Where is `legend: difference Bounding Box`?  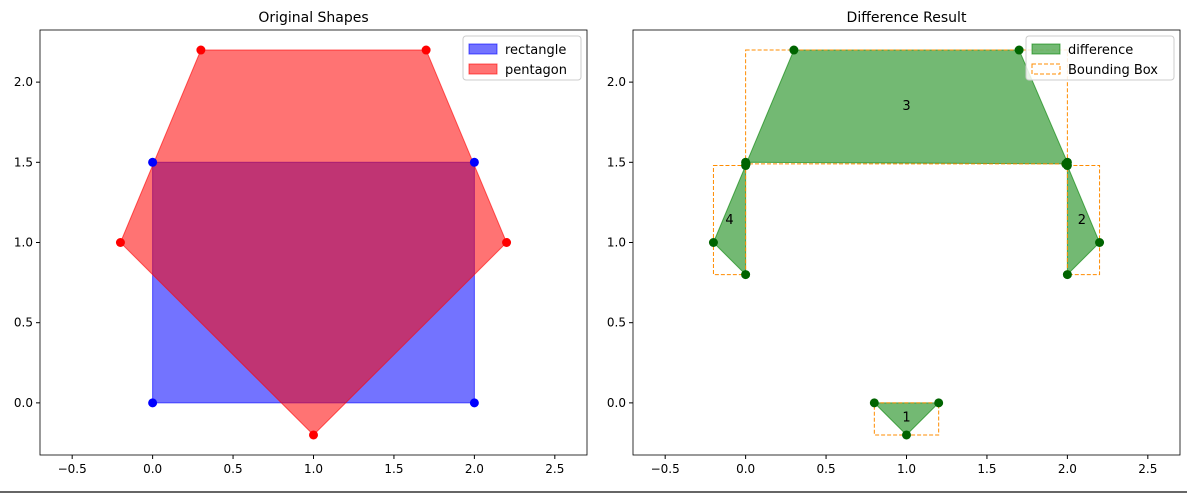 legend: difference Bounding Box is located at coordinates (1100, 58).